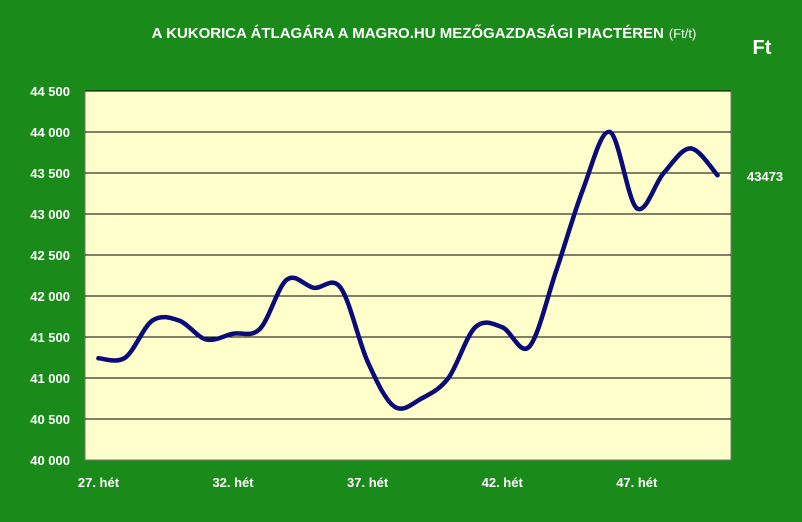 Image resolution: width=802 pixels, height=522 pixels. What do you see at coordinates (50, 214) in the screenshot?
I see `y-tick-label: 43 000` at bounding box center [50, 214].